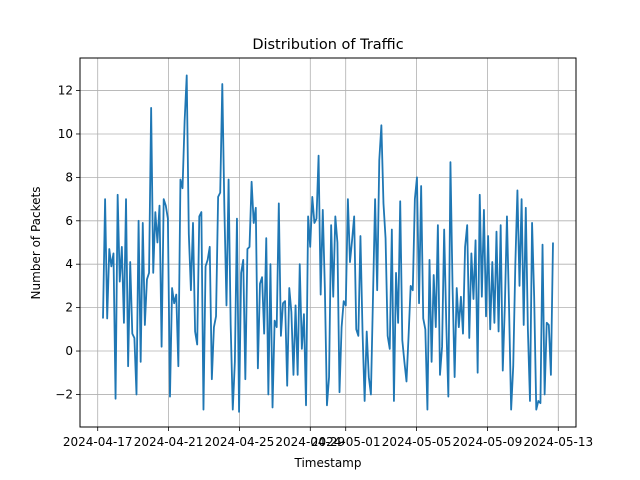 The image size is (640, 480). I want to click on y-tick-label: 4, so click(69, 264).